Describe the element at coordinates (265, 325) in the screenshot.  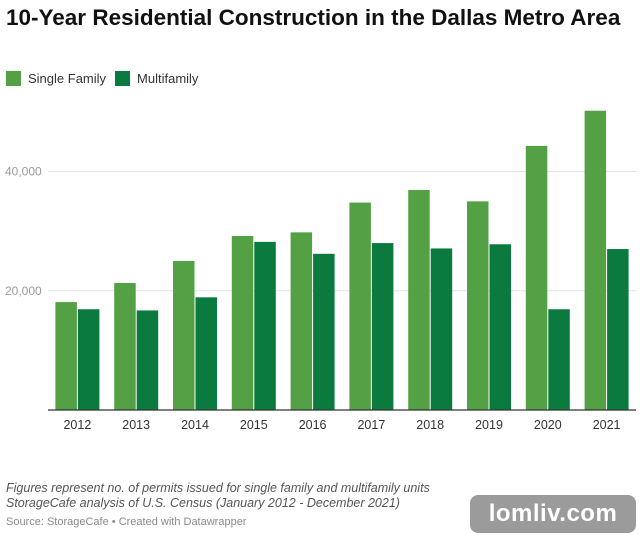
I see `bar-multifamily-2015` at that location.